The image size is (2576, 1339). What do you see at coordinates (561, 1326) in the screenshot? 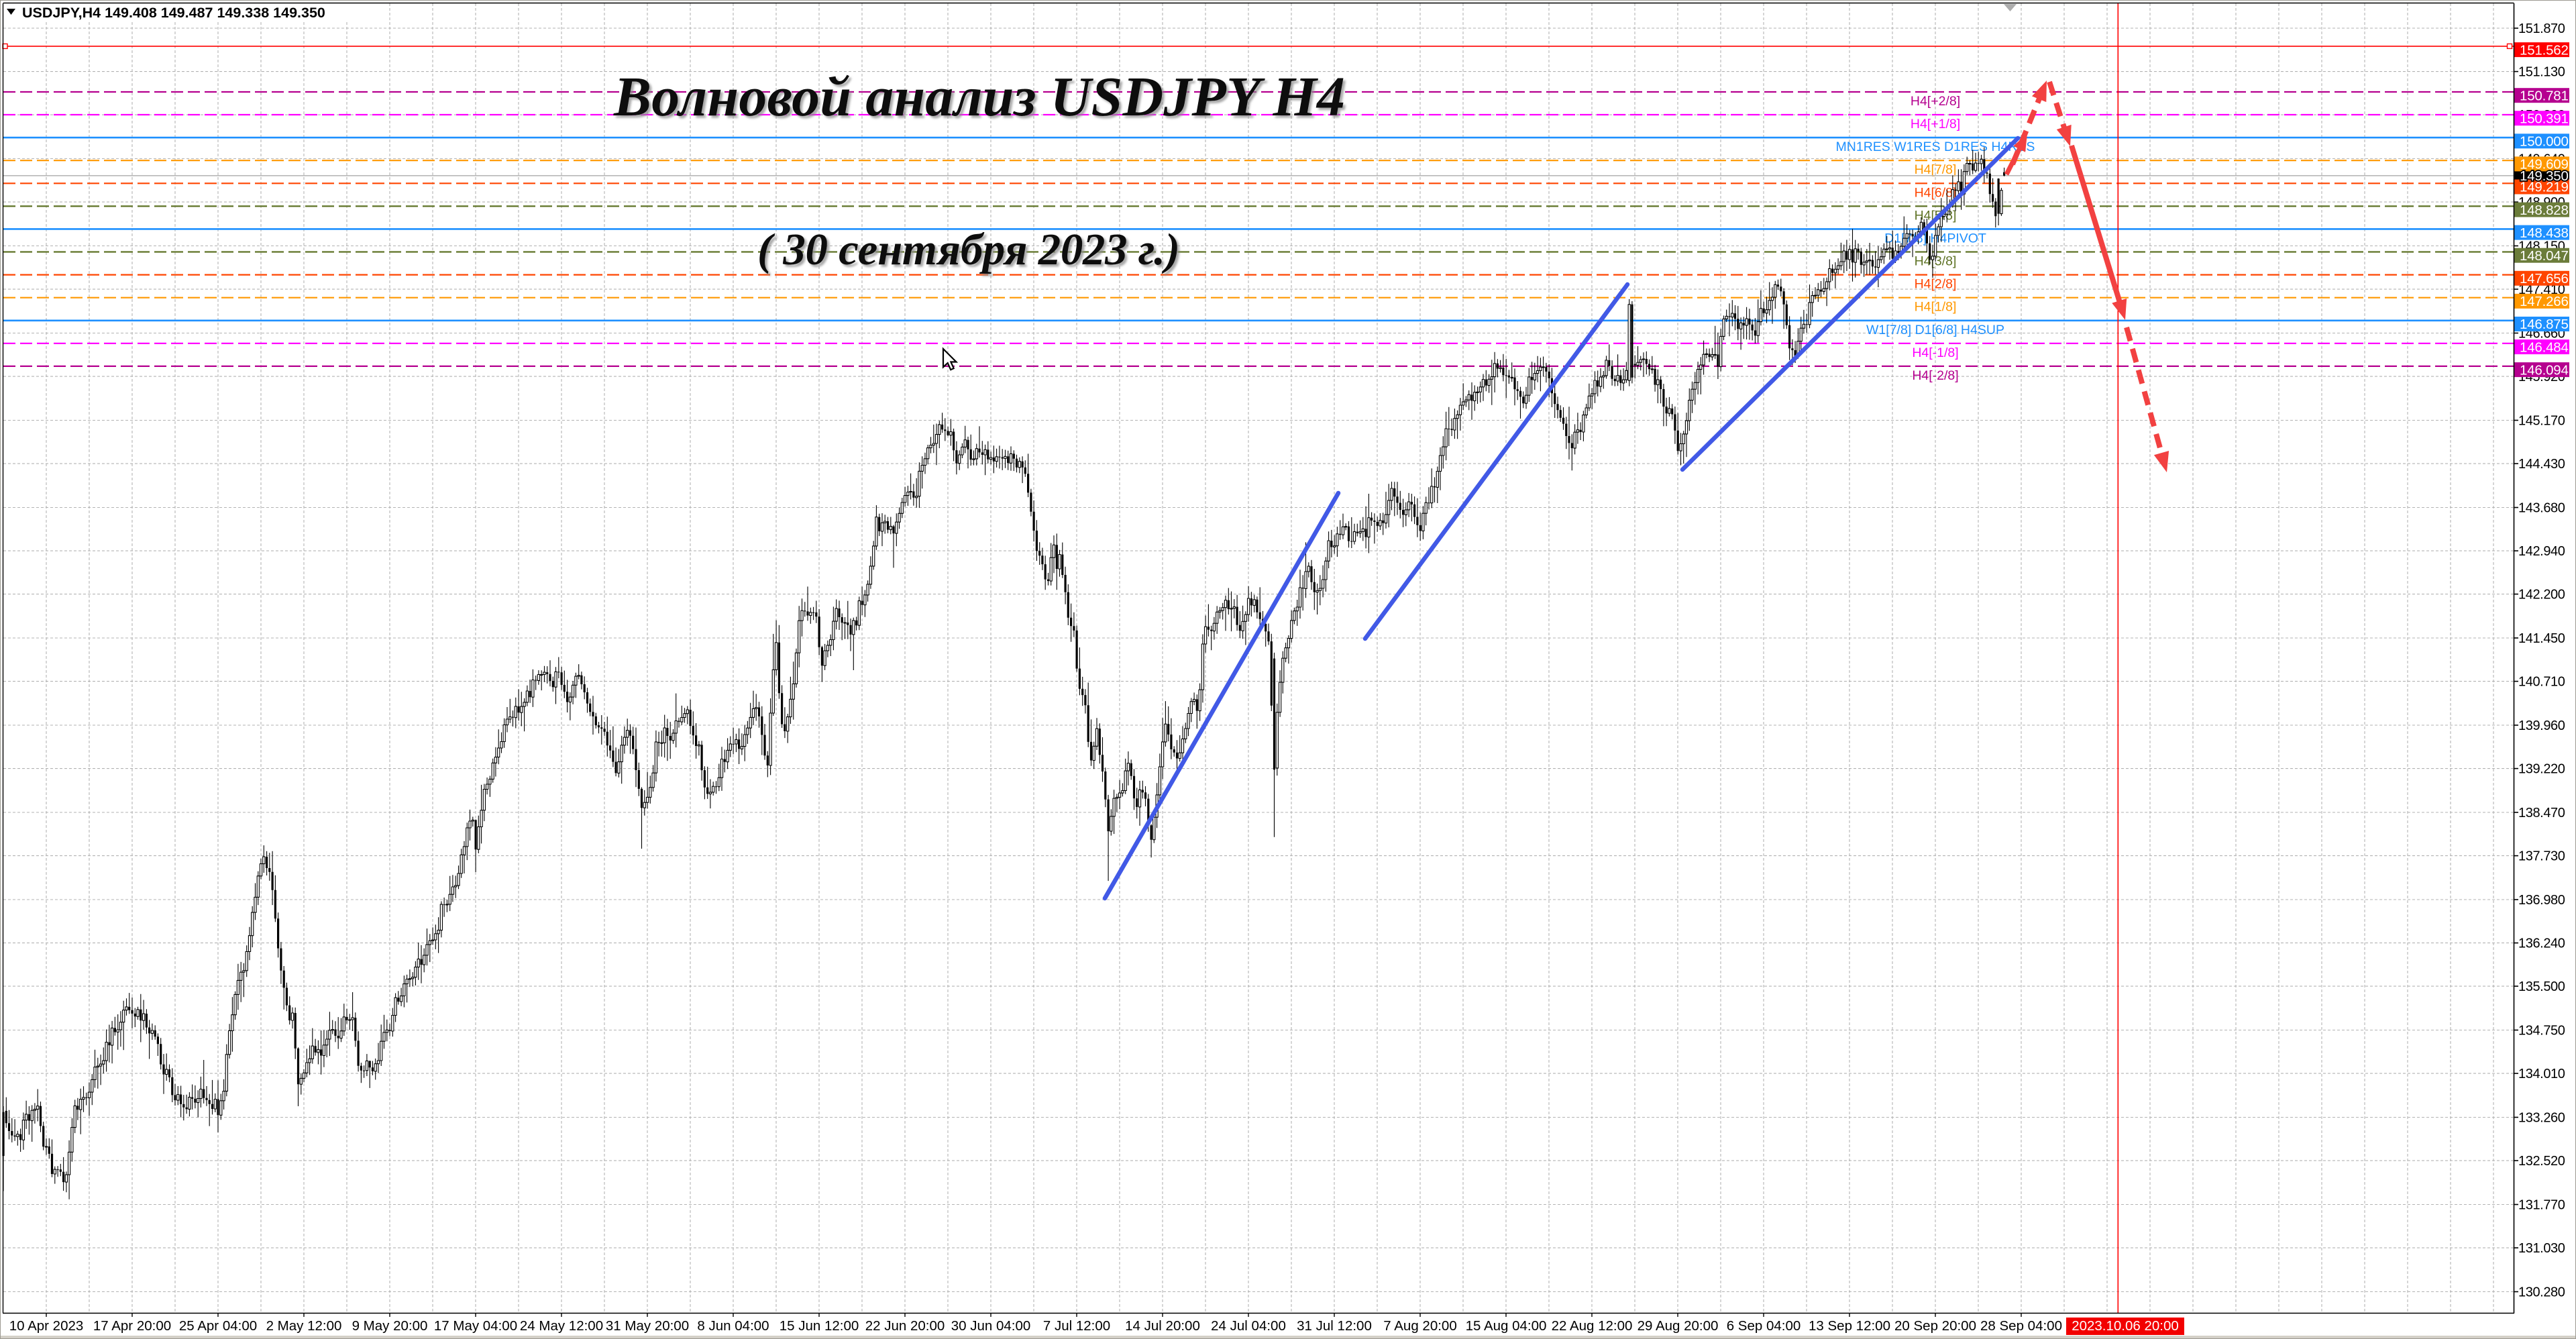
I see `svg-text: 24 May 12:00` at bounding box center [561, 1326].